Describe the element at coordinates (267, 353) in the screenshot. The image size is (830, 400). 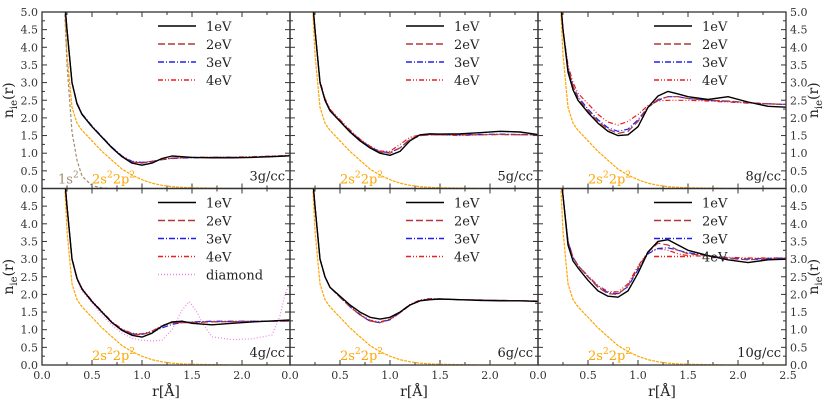
I see `density-annotation: 4g/cc` at that location.